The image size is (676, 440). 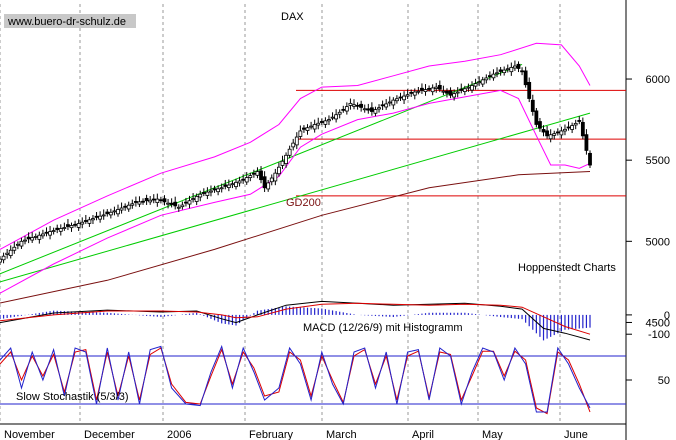 I want to click on macd-y-tick-label: -100, so click(x=659, y=335).